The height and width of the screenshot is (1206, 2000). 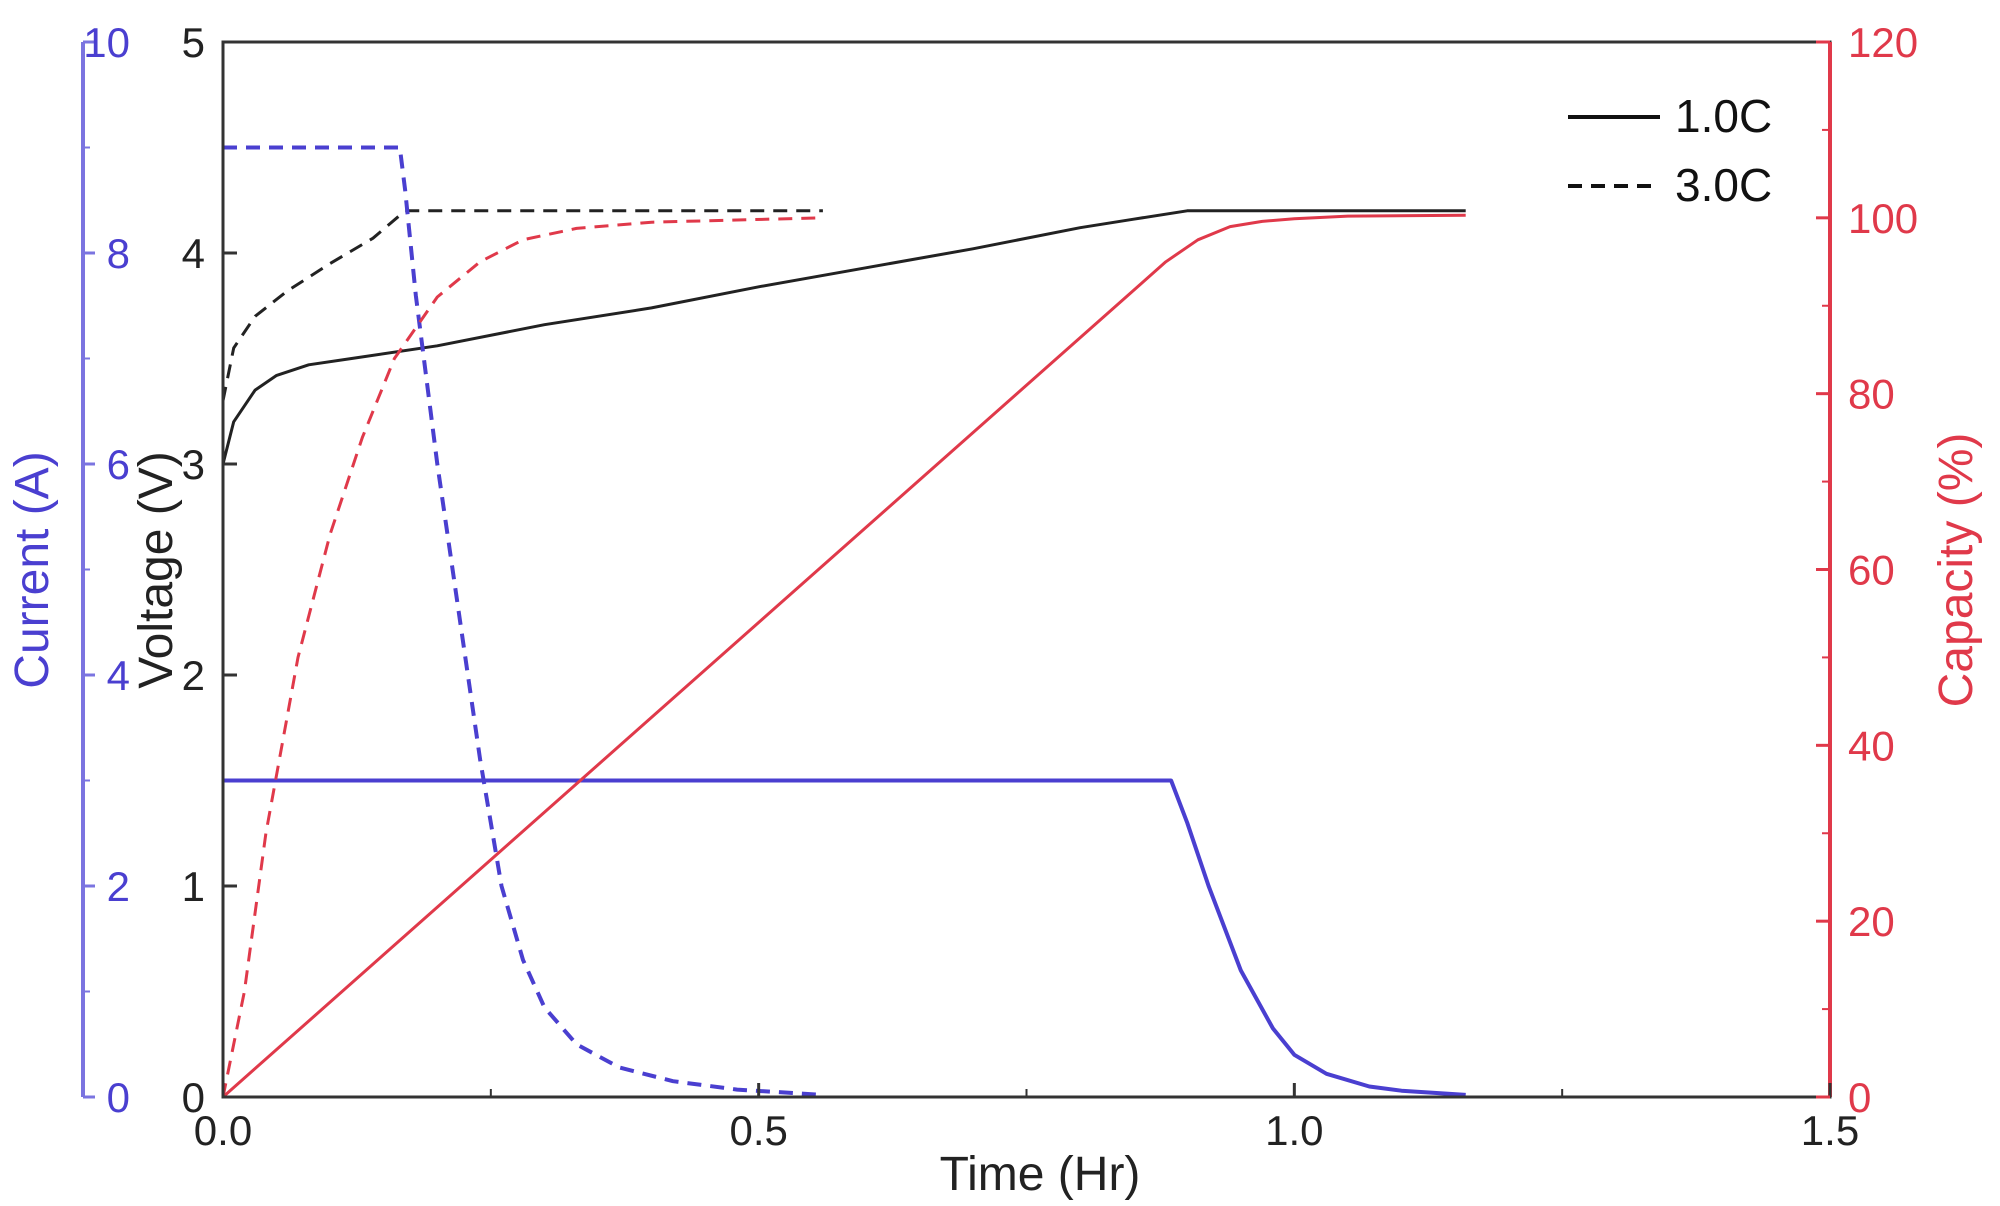 What do you see at coordinates (193, 1097) in the screenshot?
I see `voltage-tick-label: 0` at bounding box center [193, 1097].